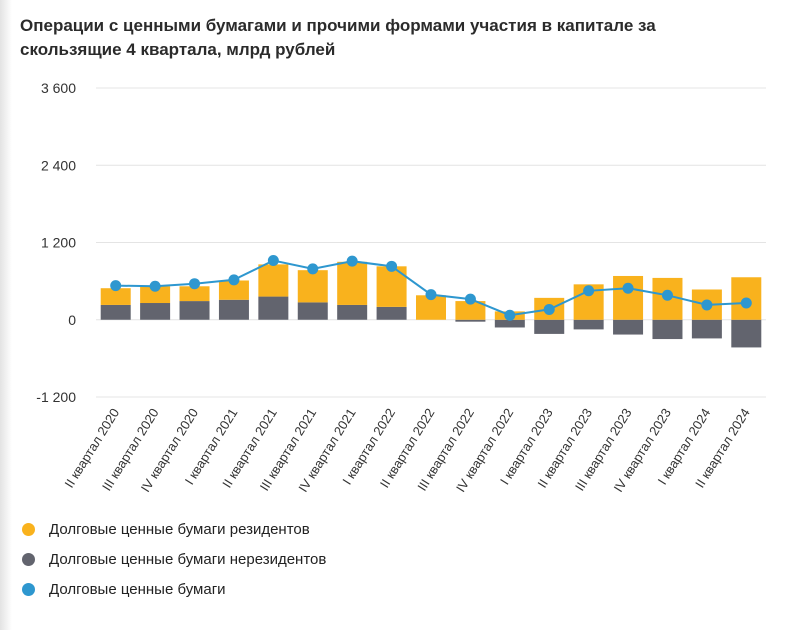 The width and height of the screenshot is (800, 630). I want to click on total-line, so click(431, 288).